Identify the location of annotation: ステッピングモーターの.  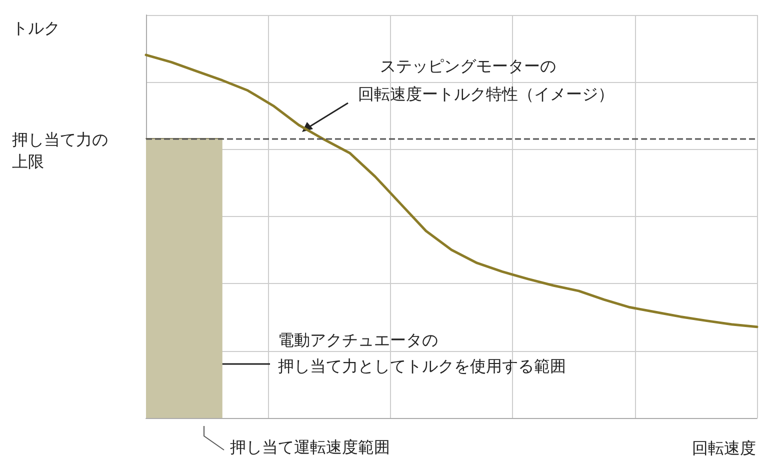
(468, 66).